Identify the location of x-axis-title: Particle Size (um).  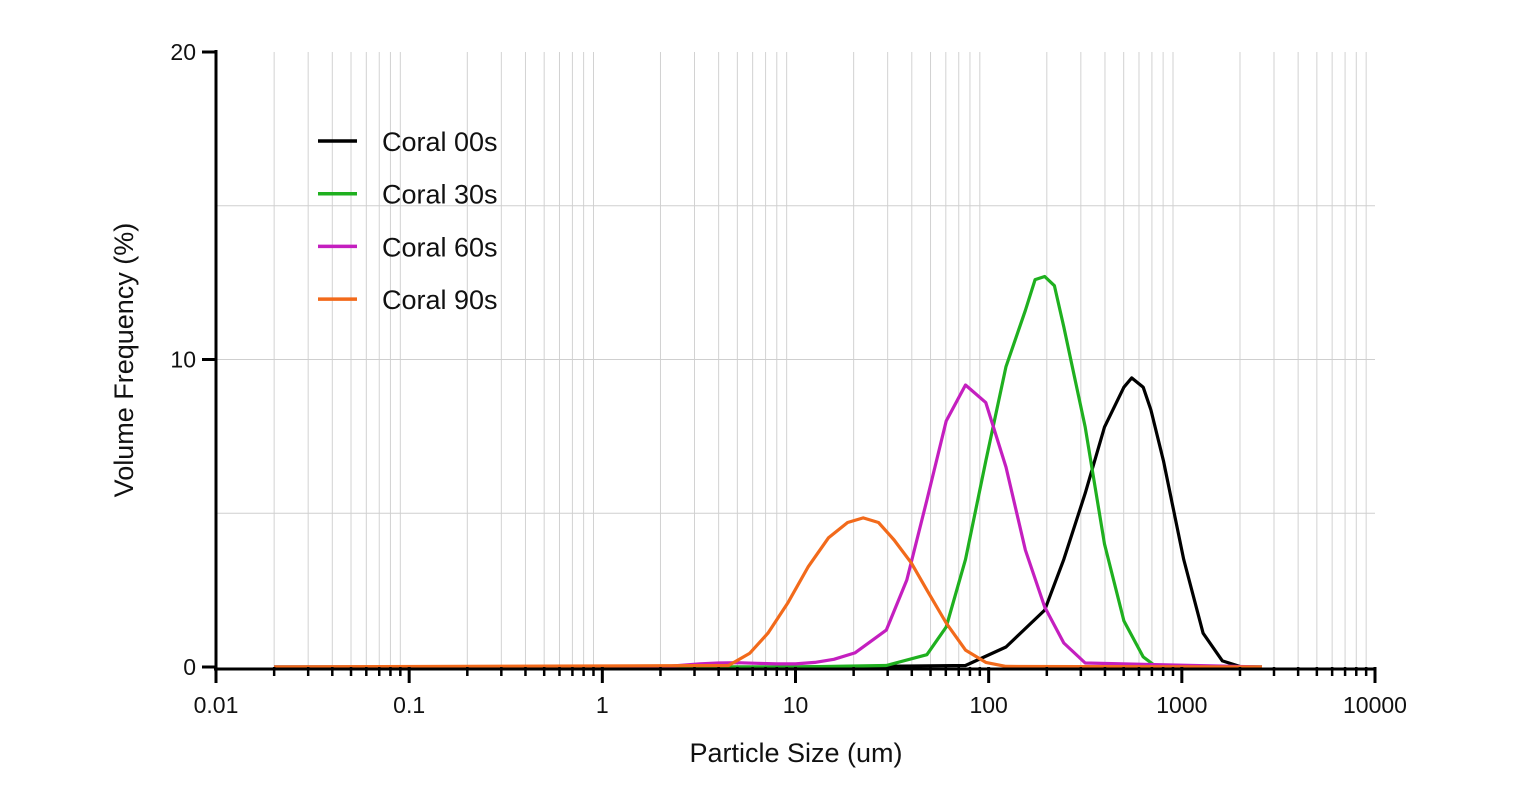
(795, 753).